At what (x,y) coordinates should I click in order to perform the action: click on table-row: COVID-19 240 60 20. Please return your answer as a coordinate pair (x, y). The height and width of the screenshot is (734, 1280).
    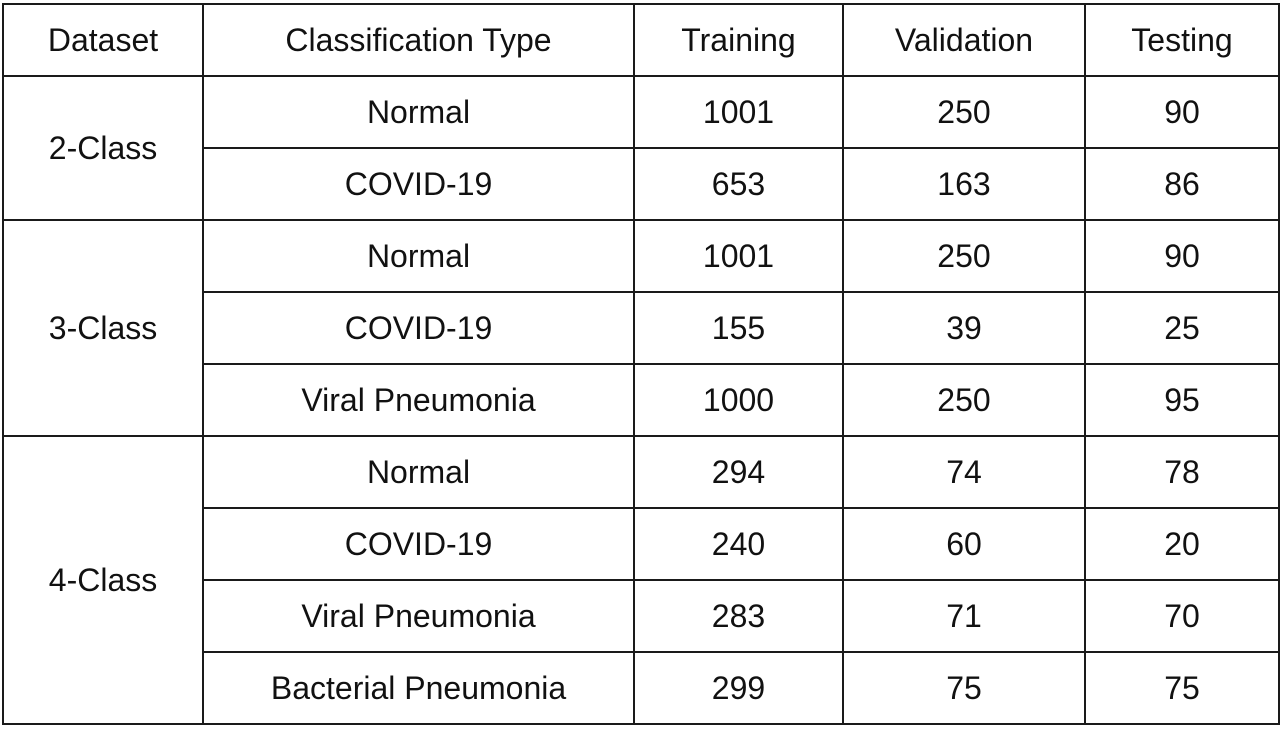
    Looking at the image, I should click on (641, 544).